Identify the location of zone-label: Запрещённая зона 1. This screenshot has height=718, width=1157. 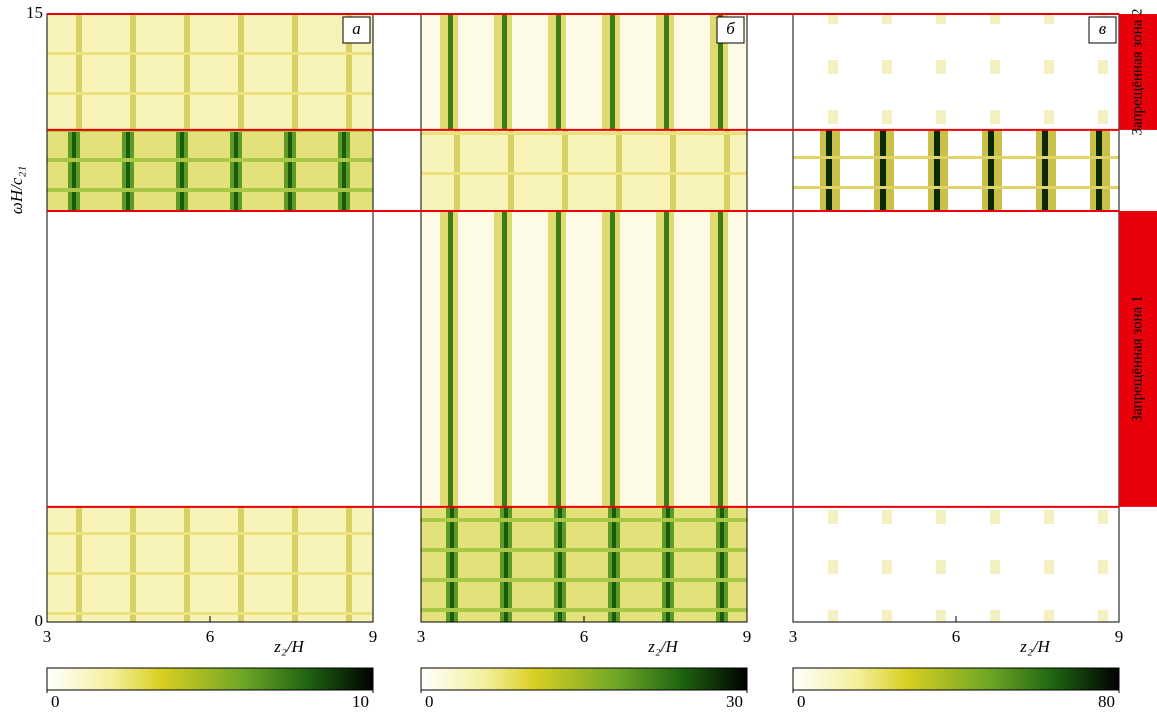
(1137, 358).